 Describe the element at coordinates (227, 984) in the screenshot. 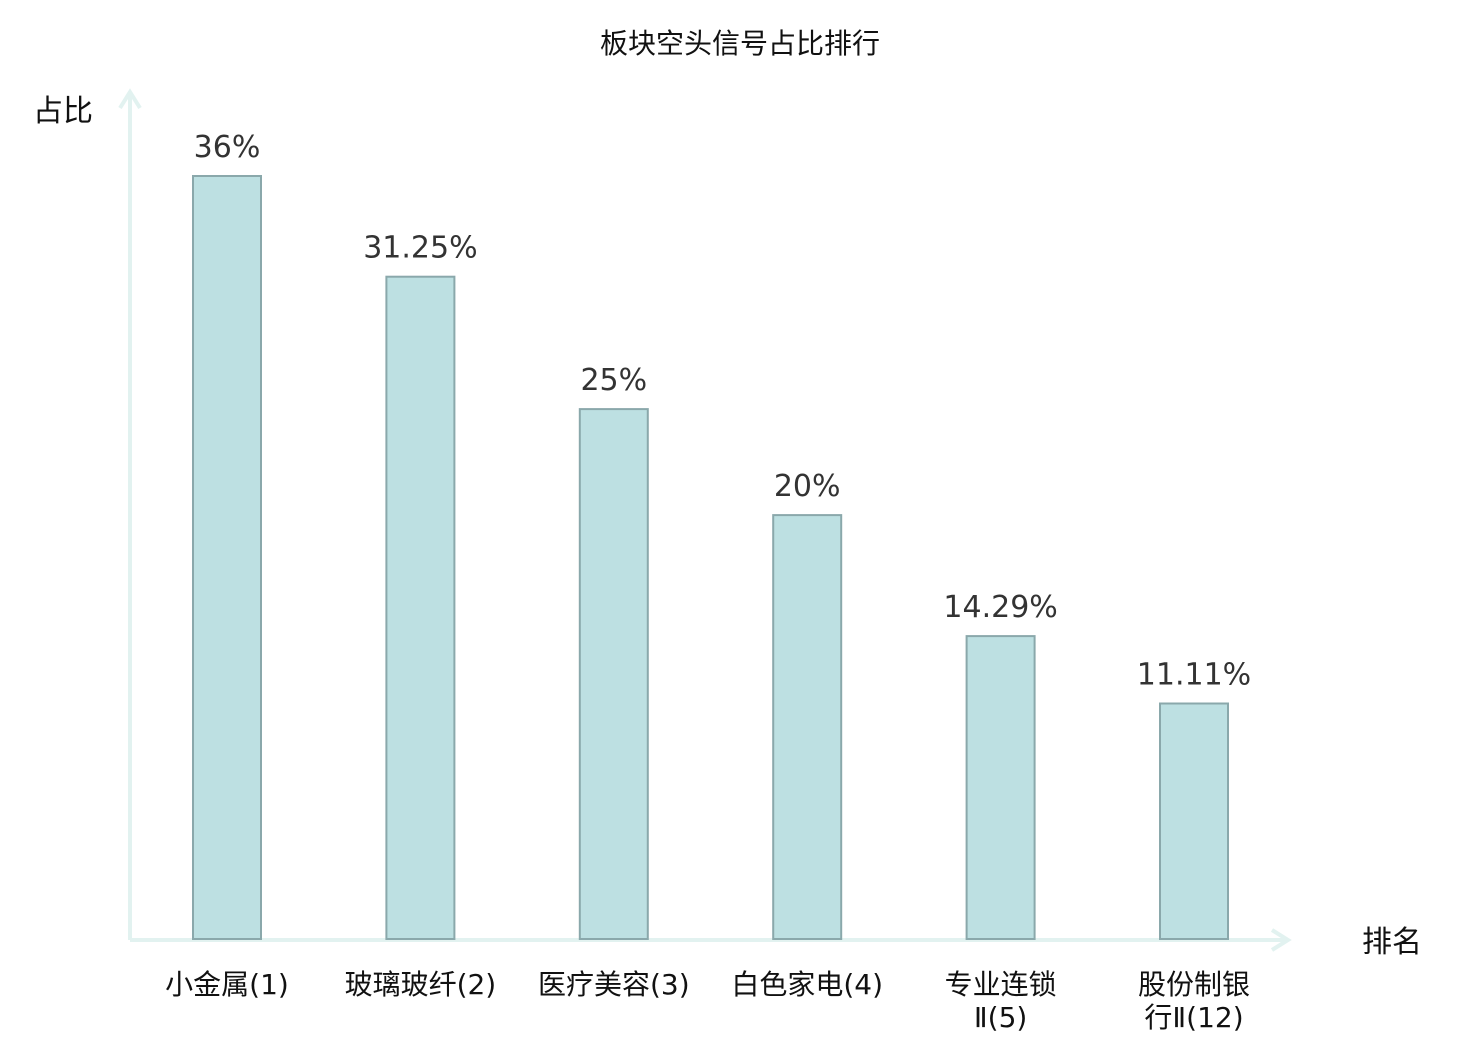

I see `tick-label-1: 小金属(1)` at that location.